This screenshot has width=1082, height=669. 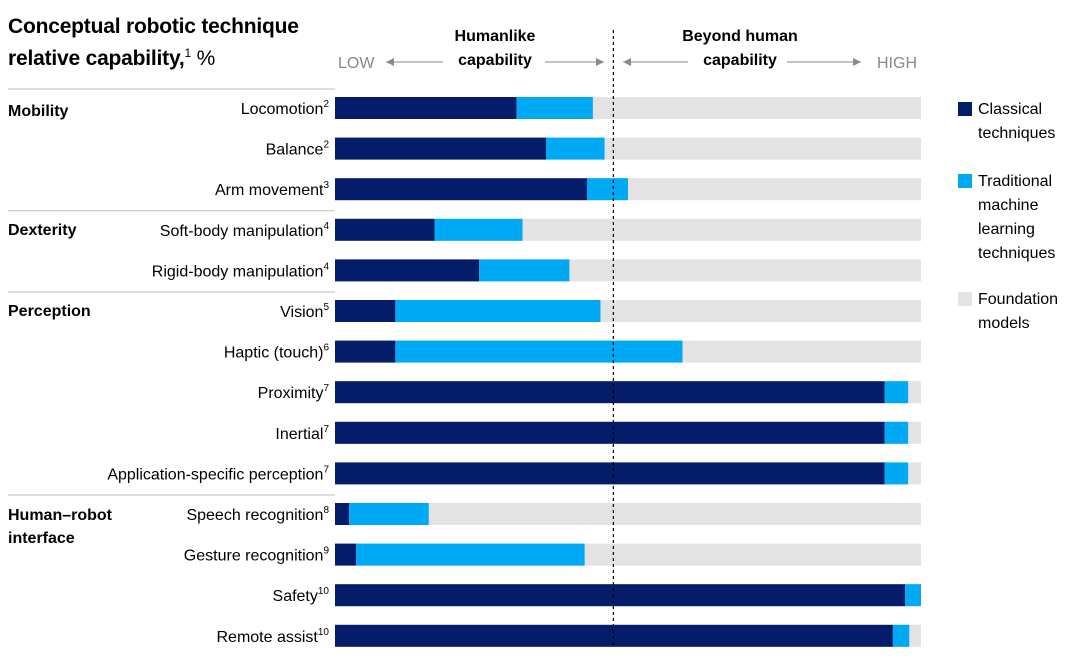 I want to click on row-label: Vision5, so click(x=304, y=311).